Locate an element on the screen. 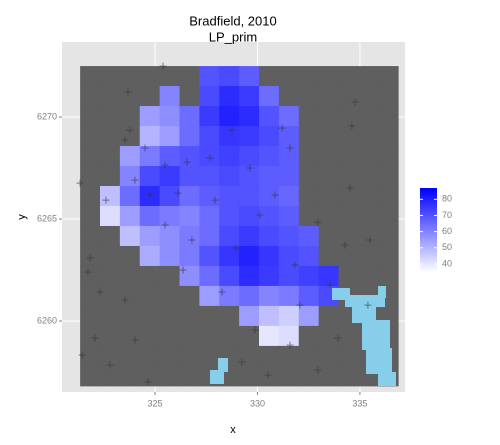 This screenshot has height=445, width=500. legend-label: 80 is located at coordinates (447, 199).